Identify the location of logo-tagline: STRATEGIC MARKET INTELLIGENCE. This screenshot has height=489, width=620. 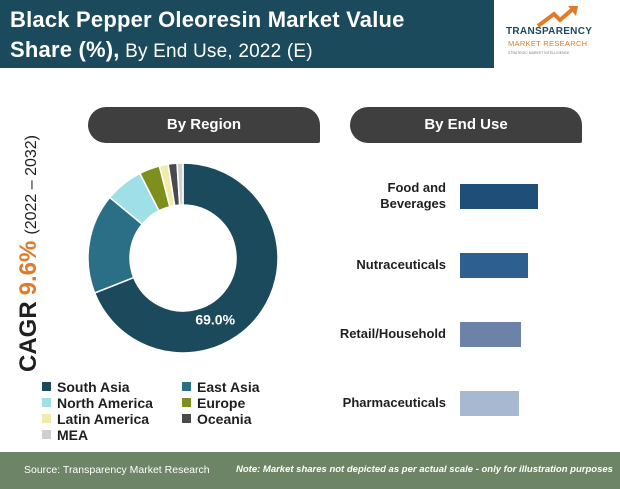
(539, 53).